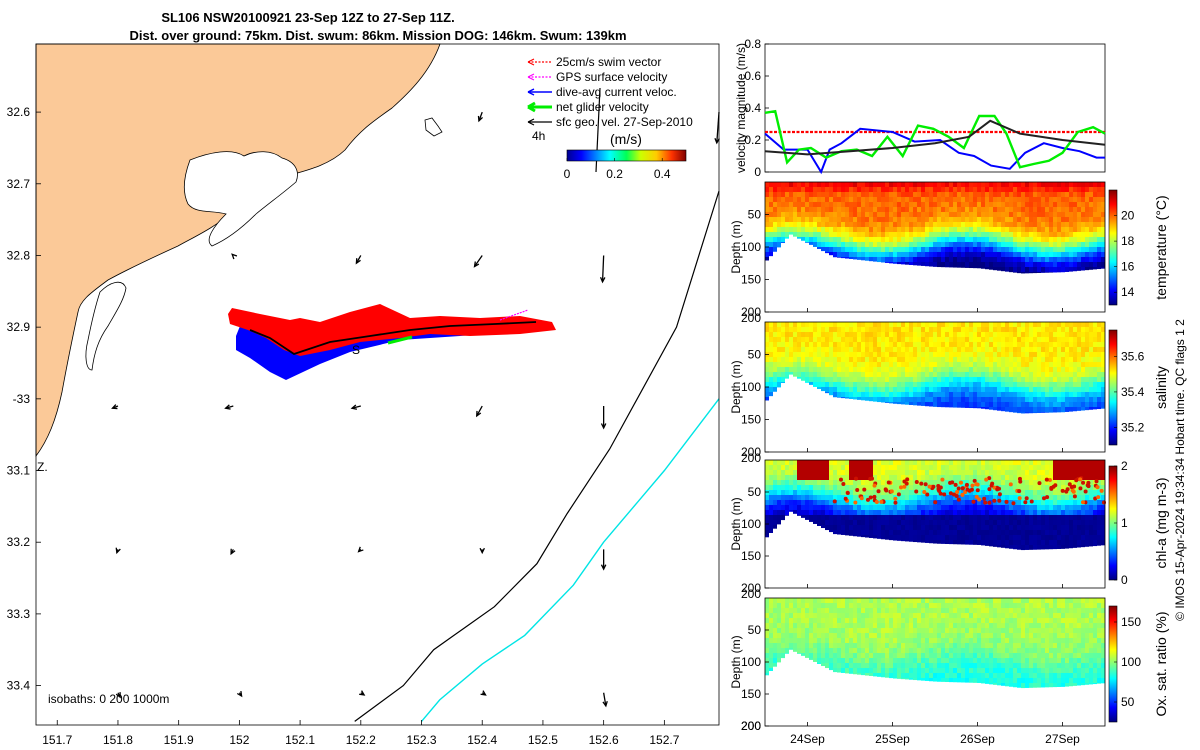 The width and height of the screenshot is (1200, 750). I want to click on speed-colorbar: (m/s) 0 0.2 0.4, so click(625, 156).